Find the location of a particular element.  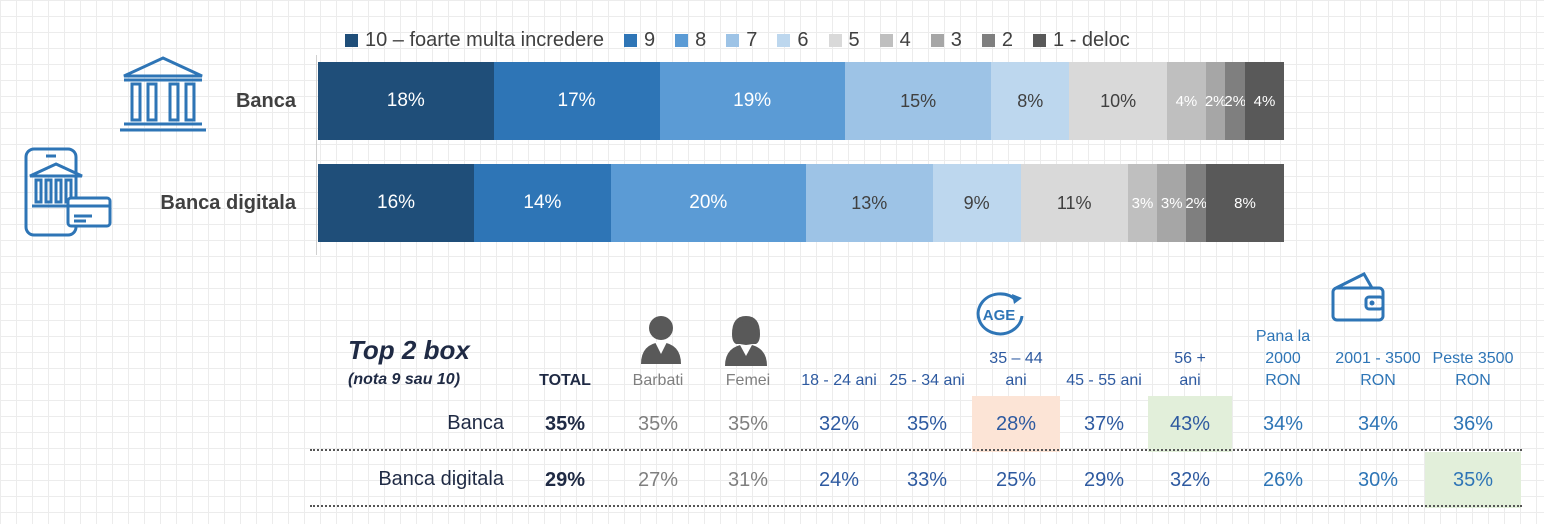

legend-item: 2 is located at coordinates (997, 40).